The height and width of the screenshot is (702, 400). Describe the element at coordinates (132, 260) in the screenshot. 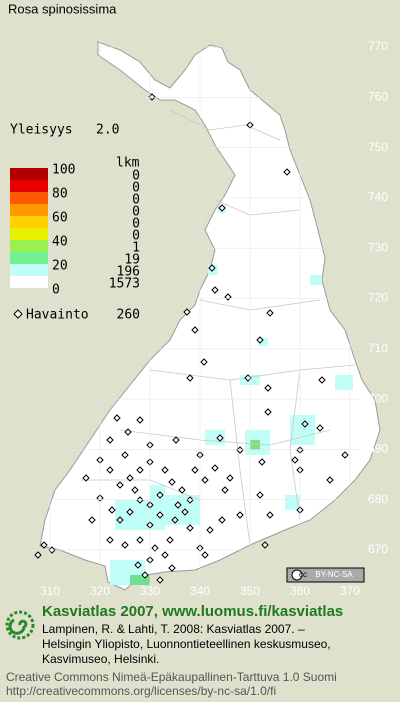

I see `legend-count: 19` at that location.